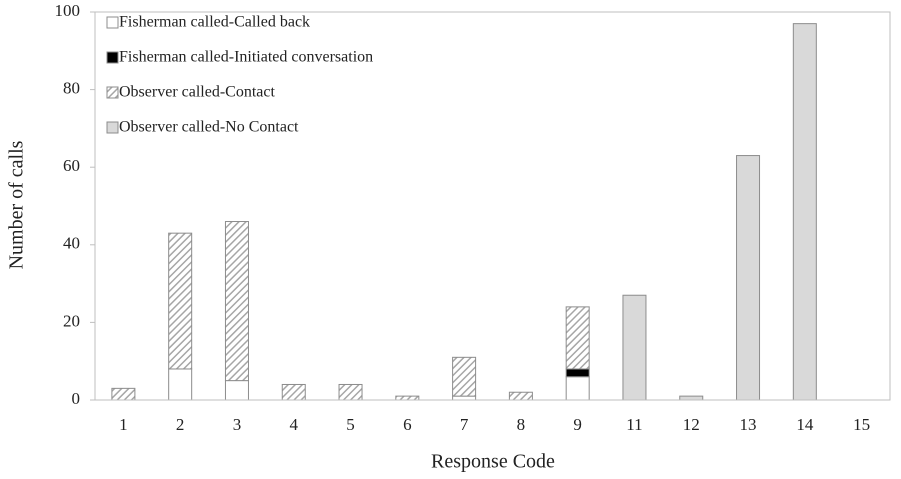 The image size is (901, 479). What do you see at coordinates (71, 165) in the screenshot?
I see `y-tick-label: 60` at bounding box center [71, 165].